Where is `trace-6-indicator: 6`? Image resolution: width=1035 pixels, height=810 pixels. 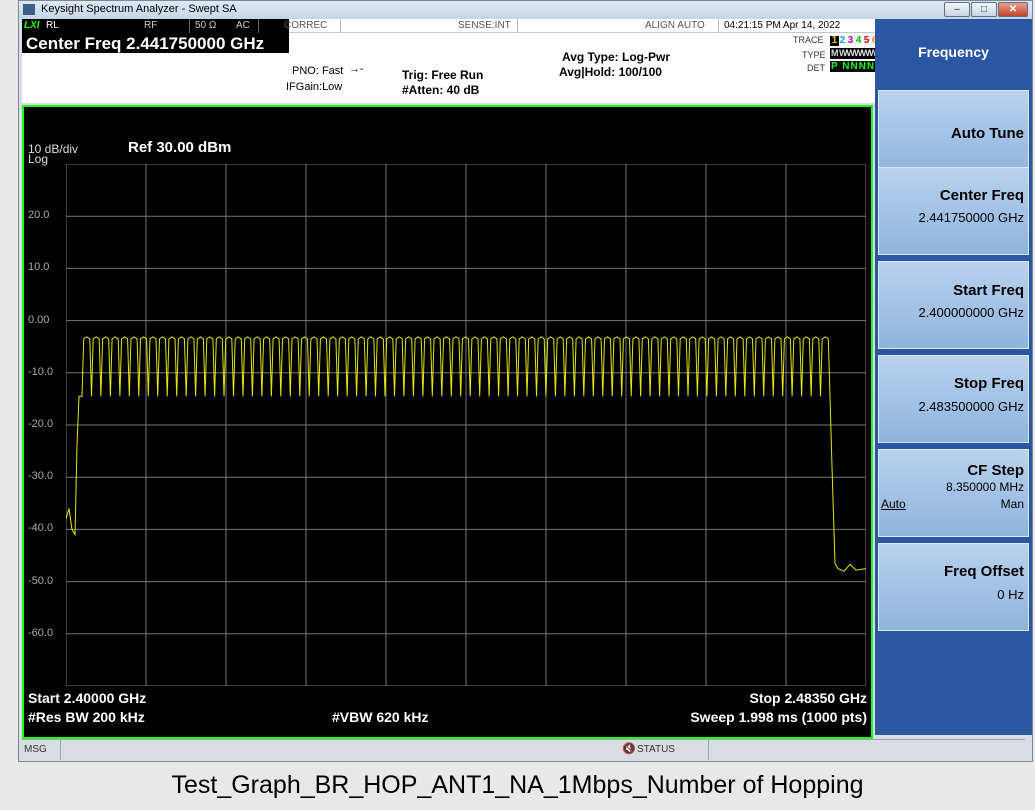
trace-6-indicator: 6 is located at coordinates (874, 41).